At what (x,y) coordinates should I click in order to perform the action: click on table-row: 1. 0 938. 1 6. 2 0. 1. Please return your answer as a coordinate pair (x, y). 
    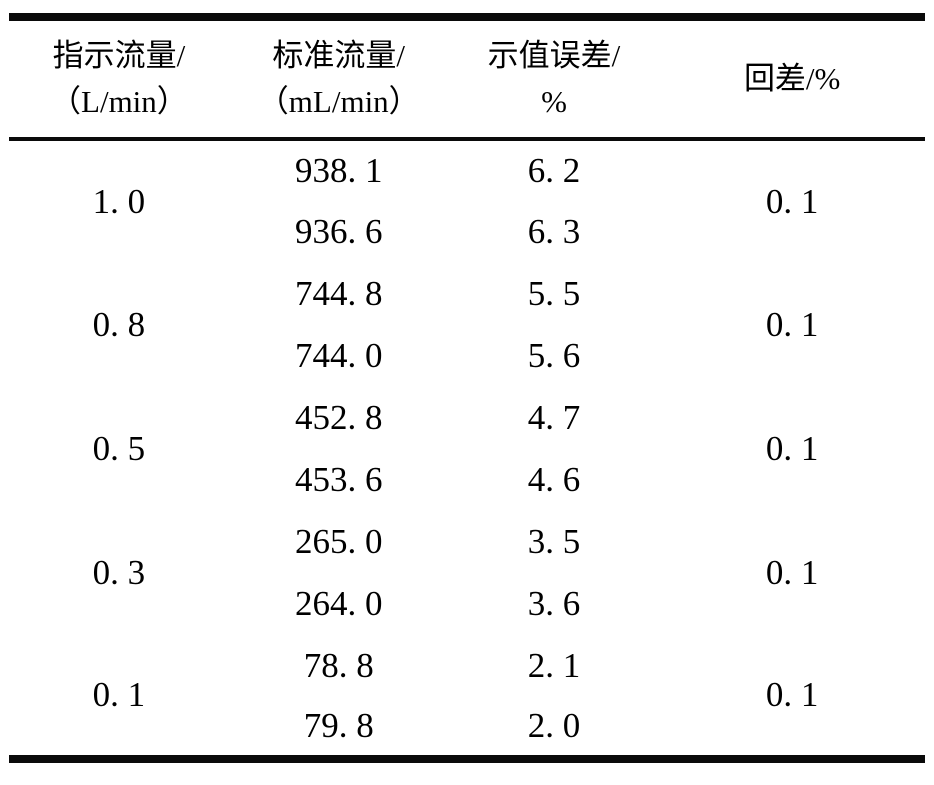
    Looking at the image, I should click on (467, 180).